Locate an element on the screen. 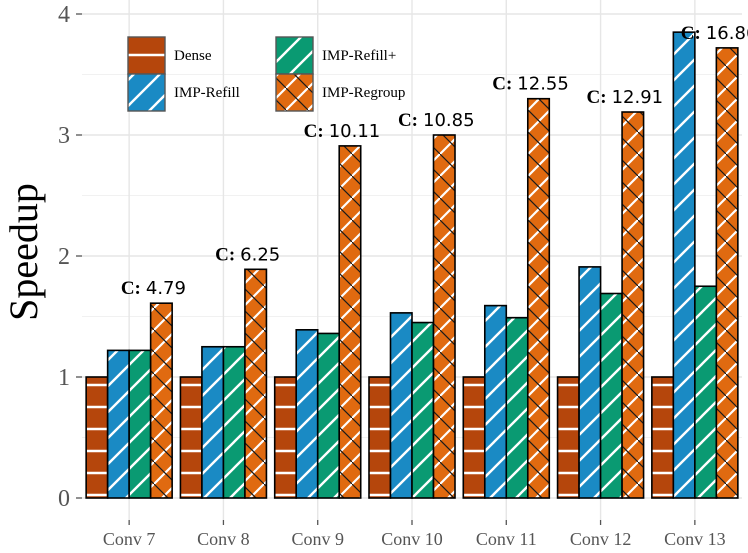 The height and width of the screenshot is (553, 748). annotation-conv-9: C: 10.11 is located at coordinates (342, 131).